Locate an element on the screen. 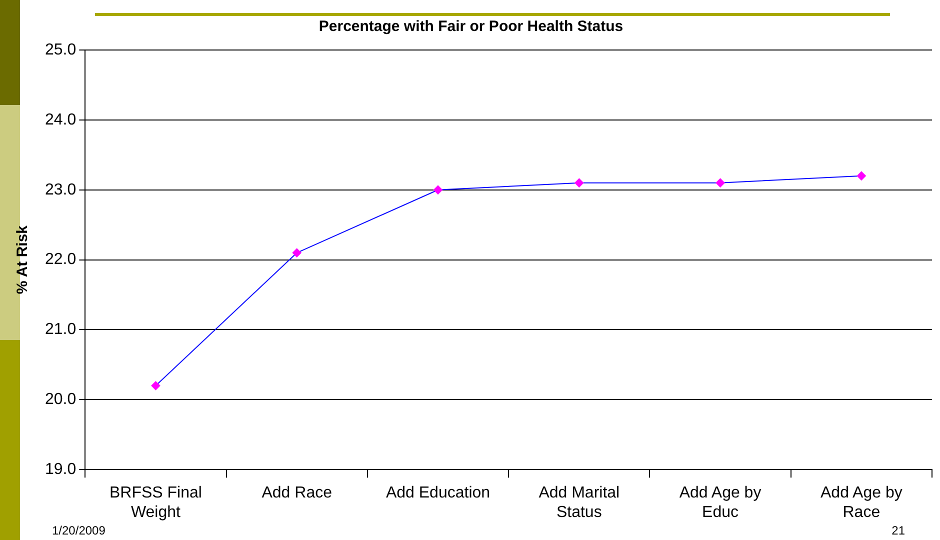  y-tick-label: 22.0 is located at coordinates (60, 259).